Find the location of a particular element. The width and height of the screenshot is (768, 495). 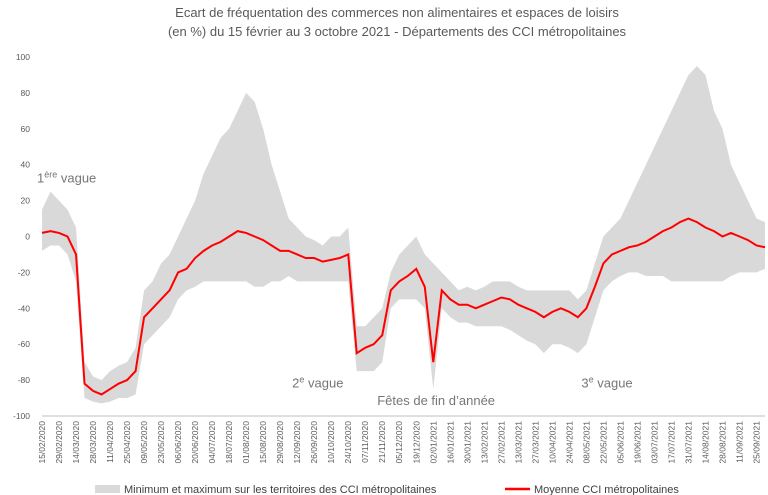

y-tick-label: 0 is located at coordinates (27, 237).